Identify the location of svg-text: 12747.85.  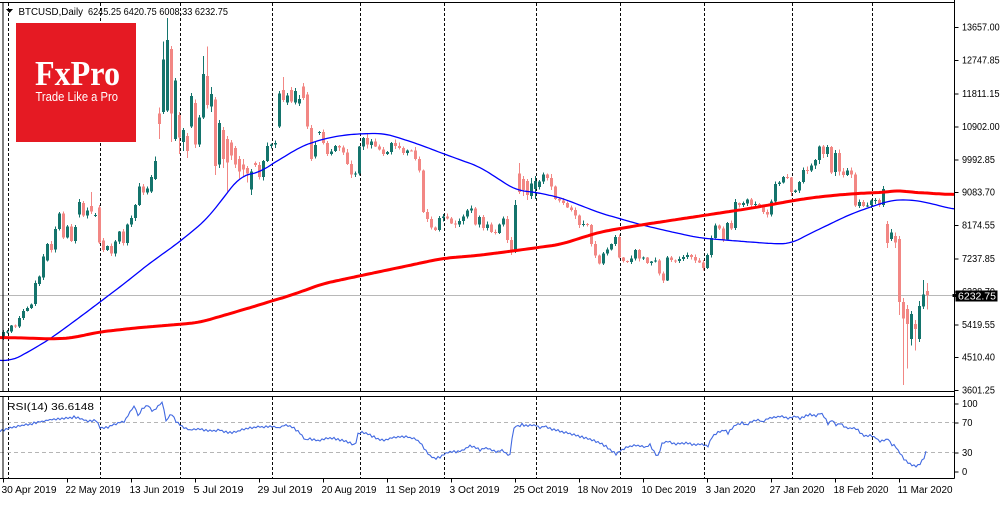
(981, 60).